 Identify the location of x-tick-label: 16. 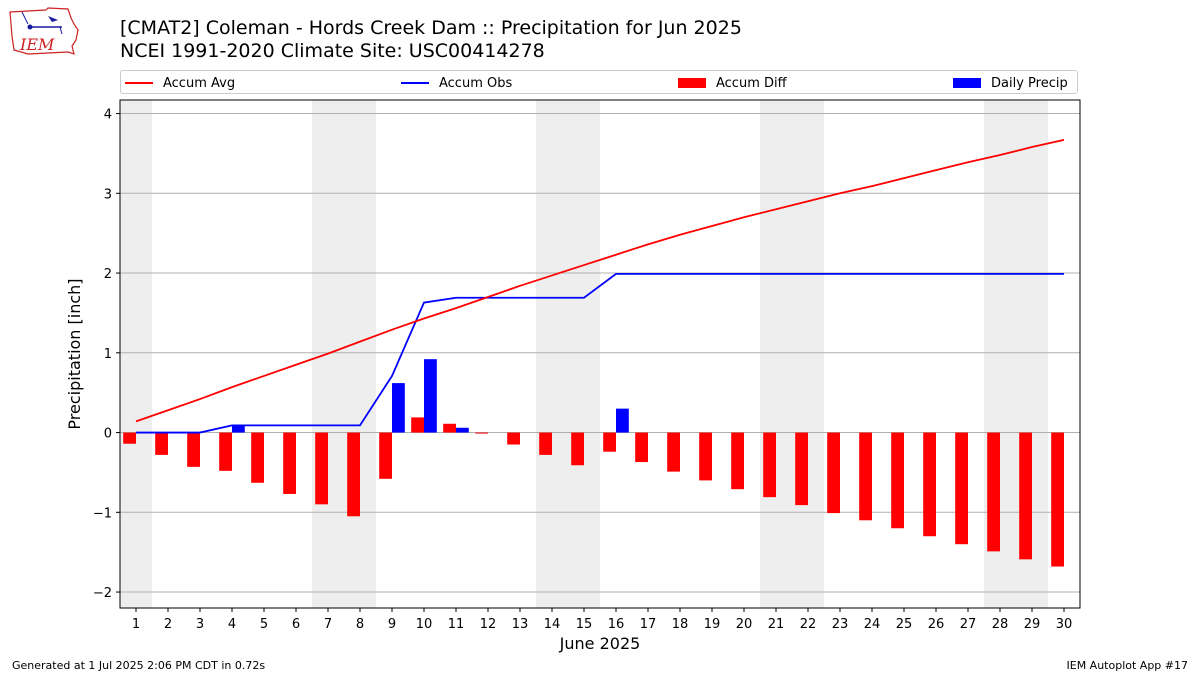
(616, 624).